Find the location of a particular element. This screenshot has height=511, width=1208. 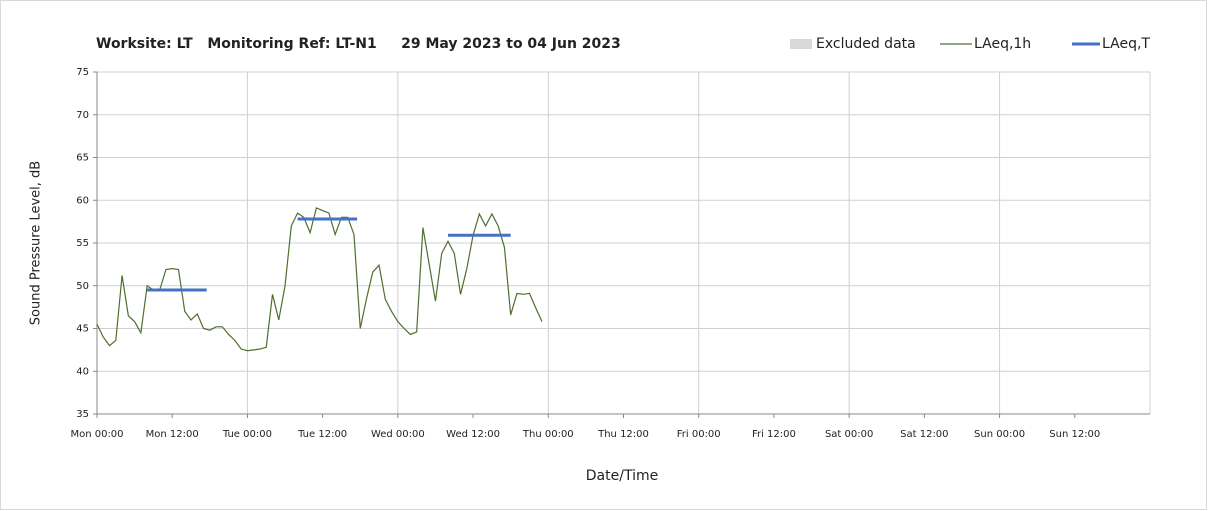

x-tick-label: Fri 12:00 is located at coordinates (774, 434).